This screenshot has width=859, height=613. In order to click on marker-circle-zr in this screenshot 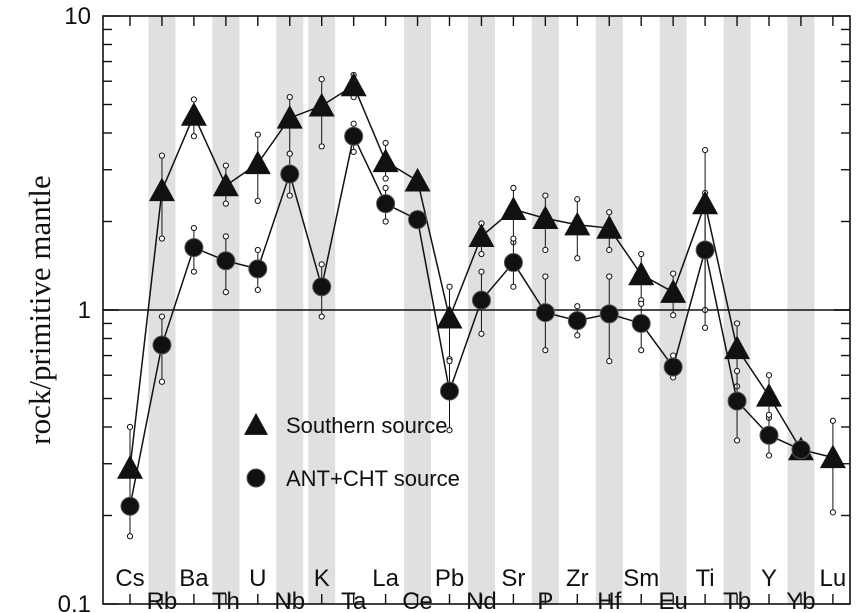, I will do `click(577, 321)`.